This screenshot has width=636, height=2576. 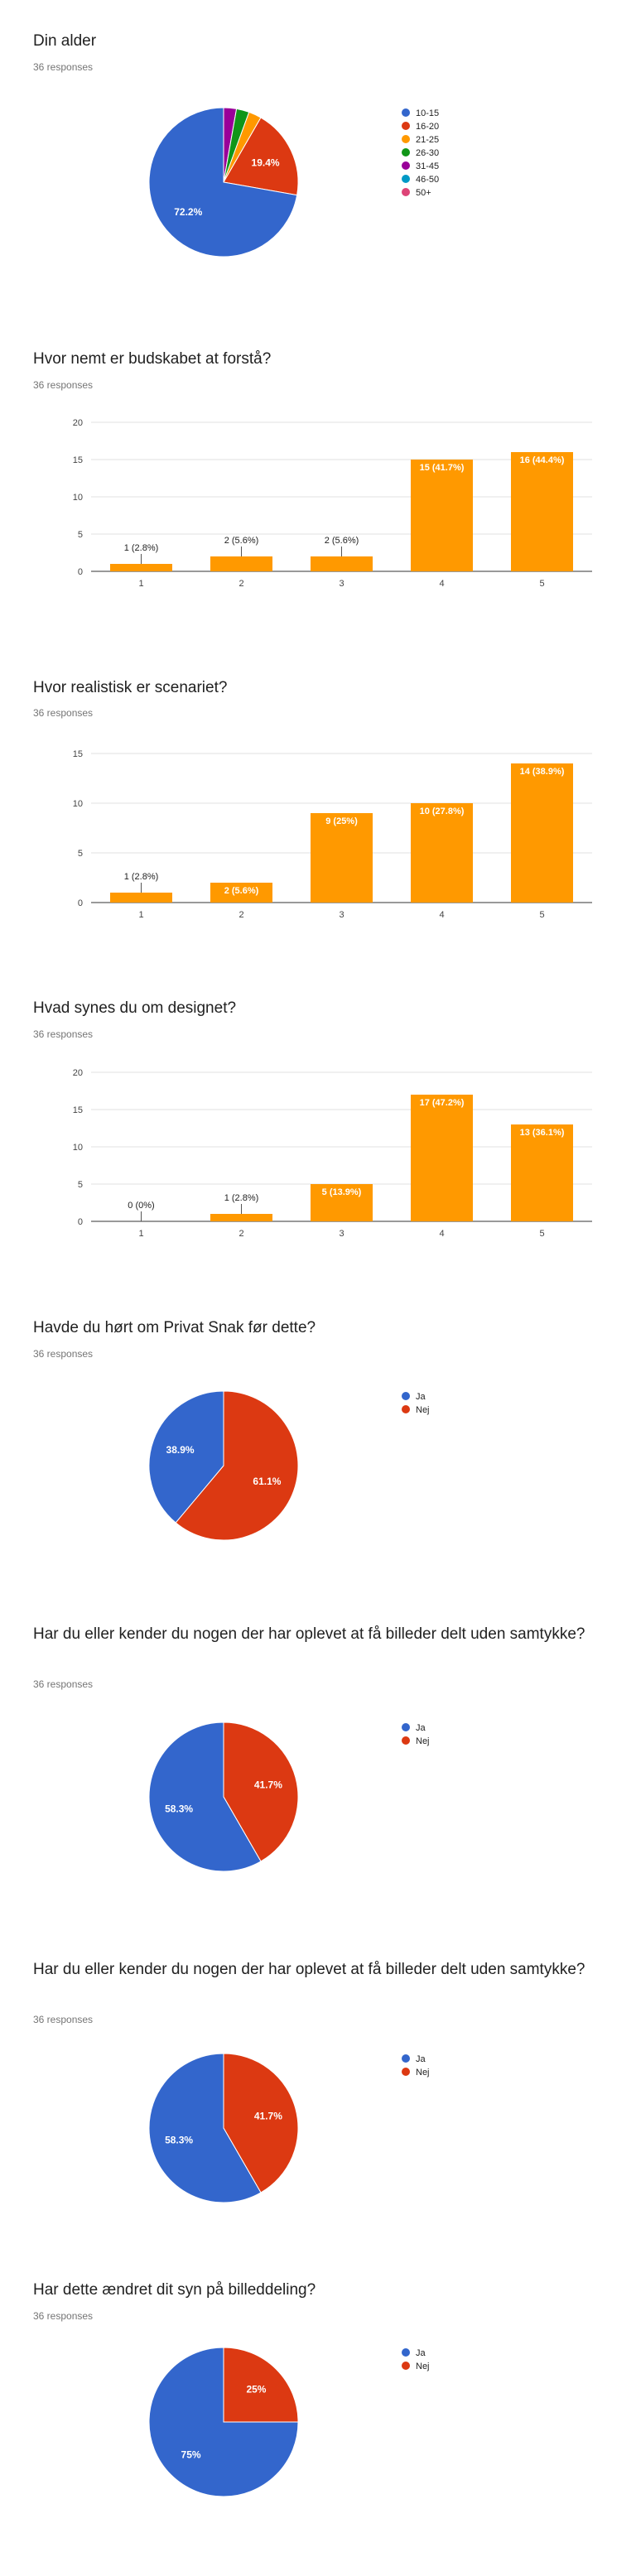 What do you see at coordinates (256, 2389) in the screenshot?
I see `pie-slice-label: 25%` at bounding box center [256, 2389].